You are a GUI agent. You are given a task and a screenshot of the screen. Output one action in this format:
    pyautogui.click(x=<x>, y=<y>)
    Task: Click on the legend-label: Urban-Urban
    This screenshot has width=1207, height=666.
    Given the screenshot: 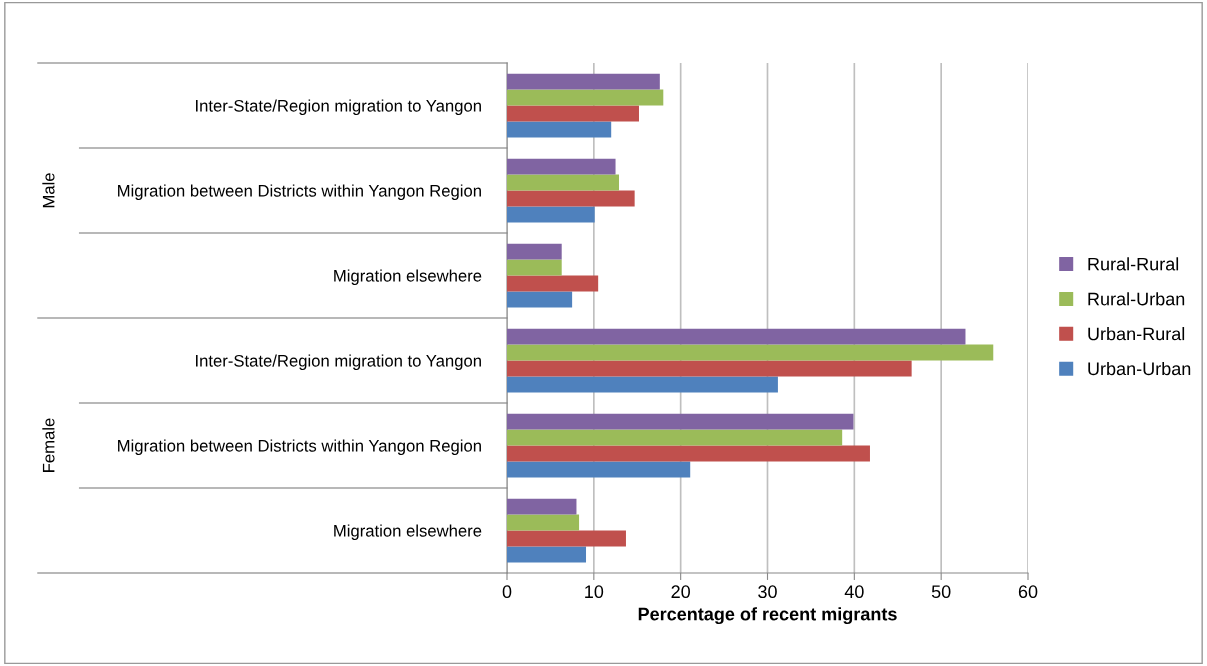 What is the action you would take?
    pyautogui.click(x=1139, y=368)
    